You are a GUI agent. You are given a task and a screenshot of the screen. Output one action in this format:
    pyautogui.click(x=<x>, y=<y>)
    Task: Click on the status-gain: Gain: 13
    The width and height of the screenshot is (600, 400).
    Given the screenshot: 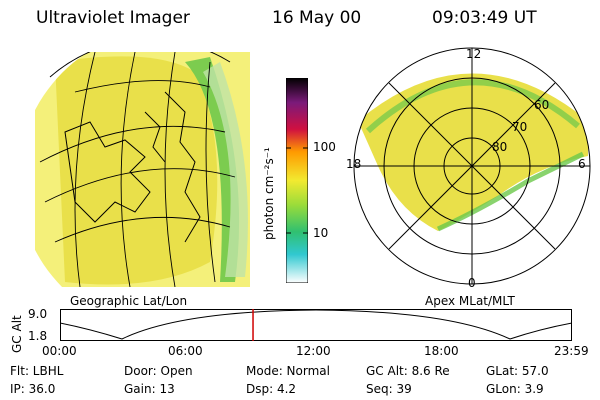 What is the action you would take?
    pyautogui.click(x=149, y=389)
    